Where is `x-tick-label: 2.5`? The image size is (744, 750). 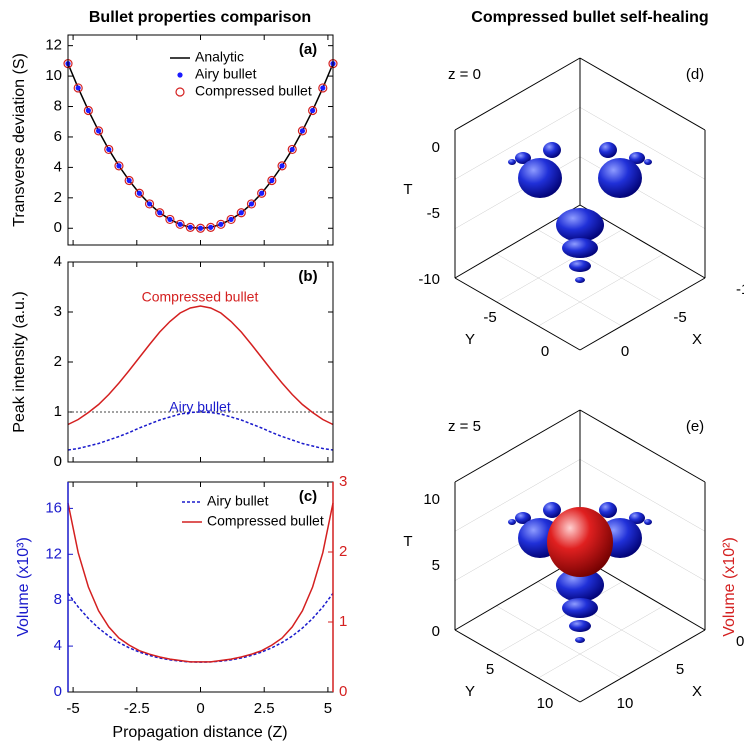 x-tick-label: 2.5 is located at coordinates (264, 708).